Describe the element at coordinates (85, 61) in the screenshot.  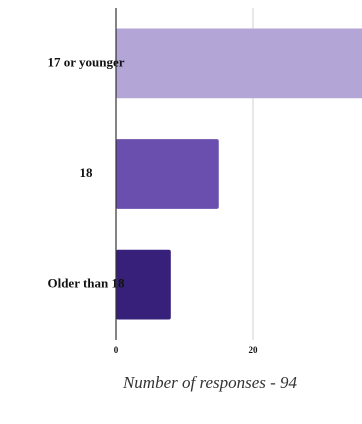
I see `y-tick-label: 17 or younger` at that location.